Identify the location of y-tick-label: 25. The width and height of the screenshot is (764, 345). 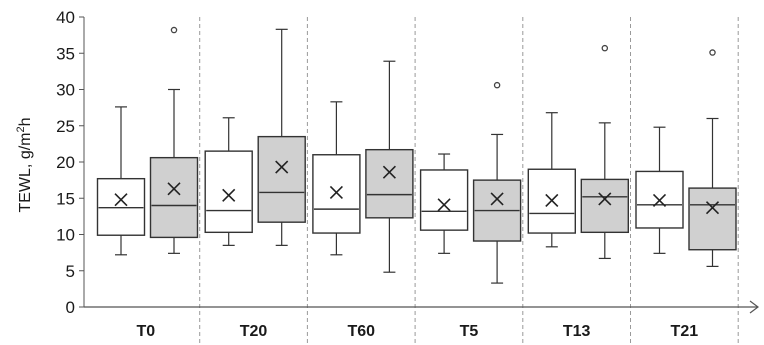
(65, 126).